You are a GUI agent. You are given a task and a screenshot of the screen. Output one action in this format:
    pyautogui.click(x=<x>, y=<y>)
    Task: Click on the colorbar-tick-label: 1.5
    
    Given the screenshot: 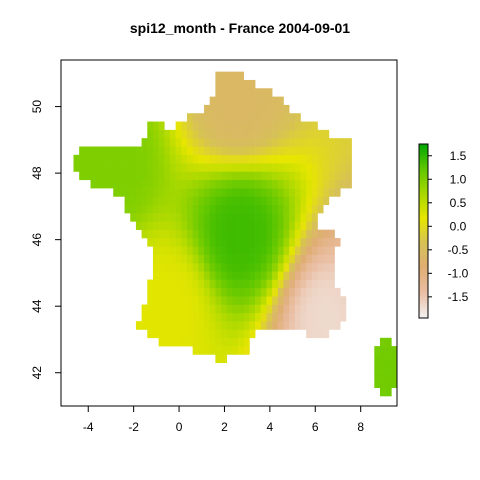 What is the action you would take?
    pyautogui.click(x=458, y=156)
    